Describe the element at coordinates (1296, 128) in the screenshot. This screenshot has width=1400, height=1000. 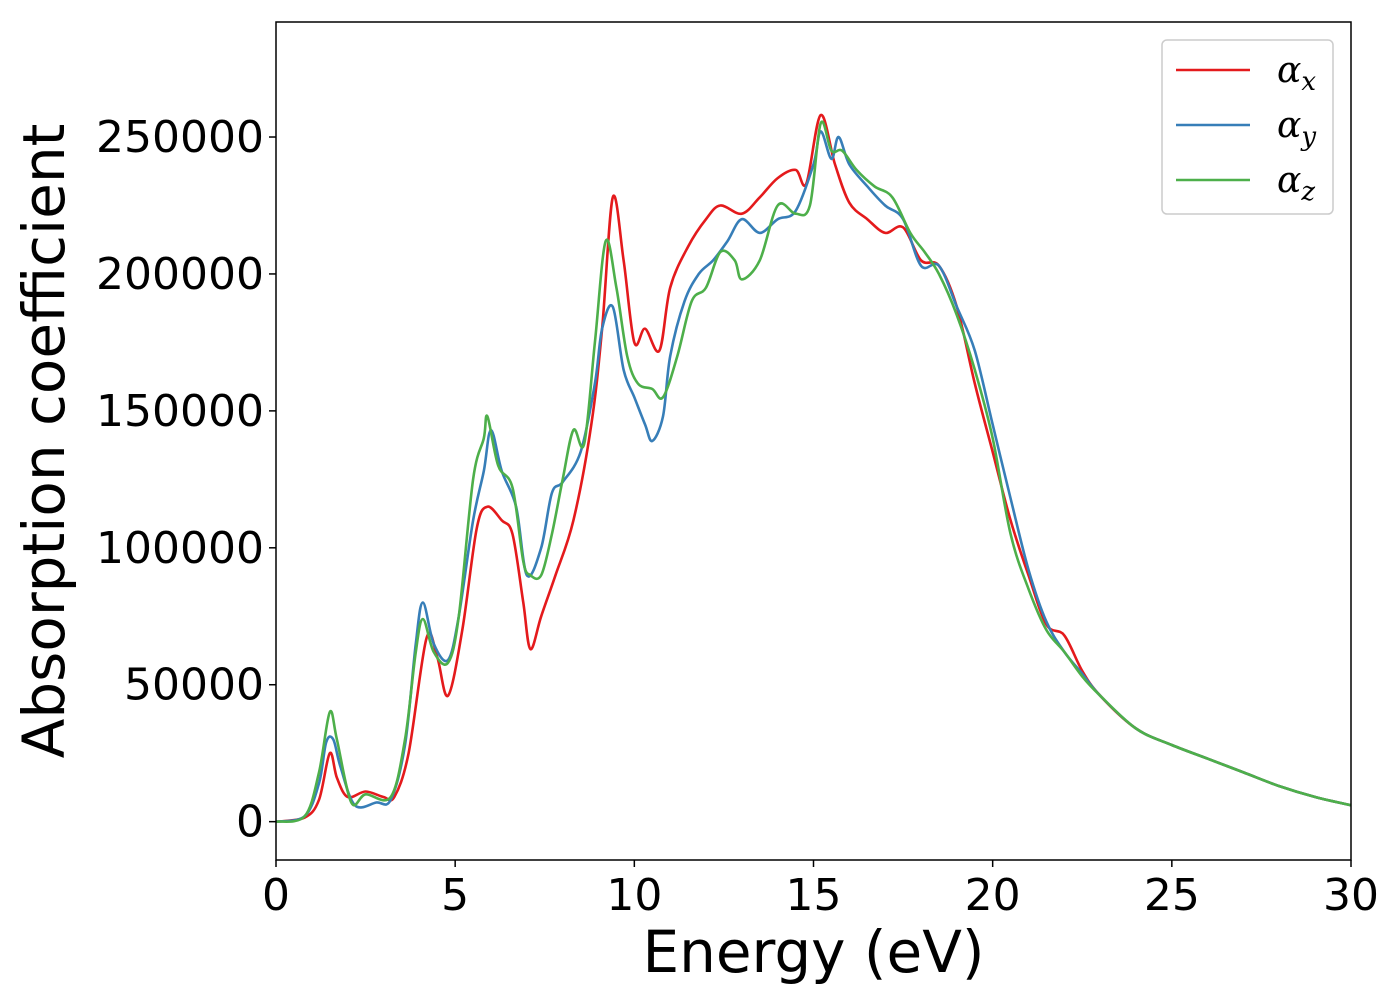
I see `legend-label-y: αy` at that location.